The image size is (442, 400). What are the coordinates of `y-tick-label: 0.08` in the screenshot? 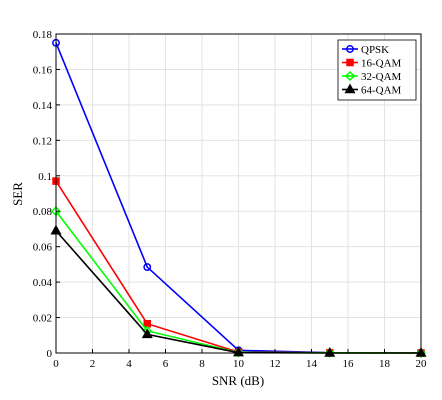 It's located at (43, 212).